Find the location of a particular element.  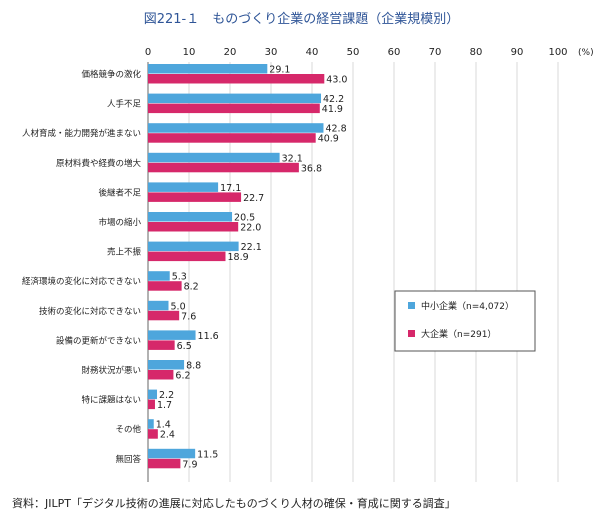

x-tick-label: 30 is located at coordinates (271, 52).